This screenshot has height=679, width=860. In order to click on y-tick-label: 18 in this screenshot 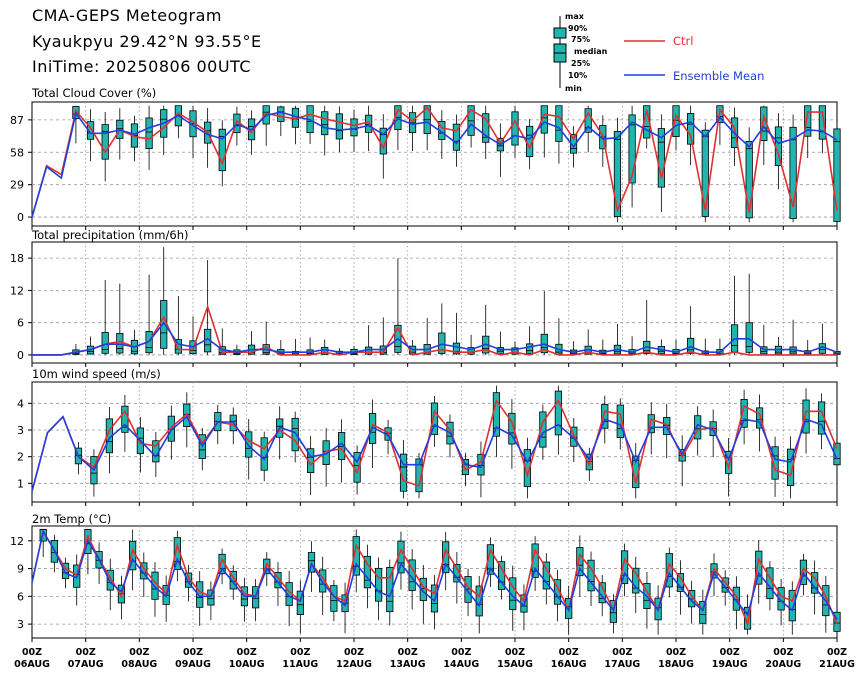, I will do `click(17, 258)`.